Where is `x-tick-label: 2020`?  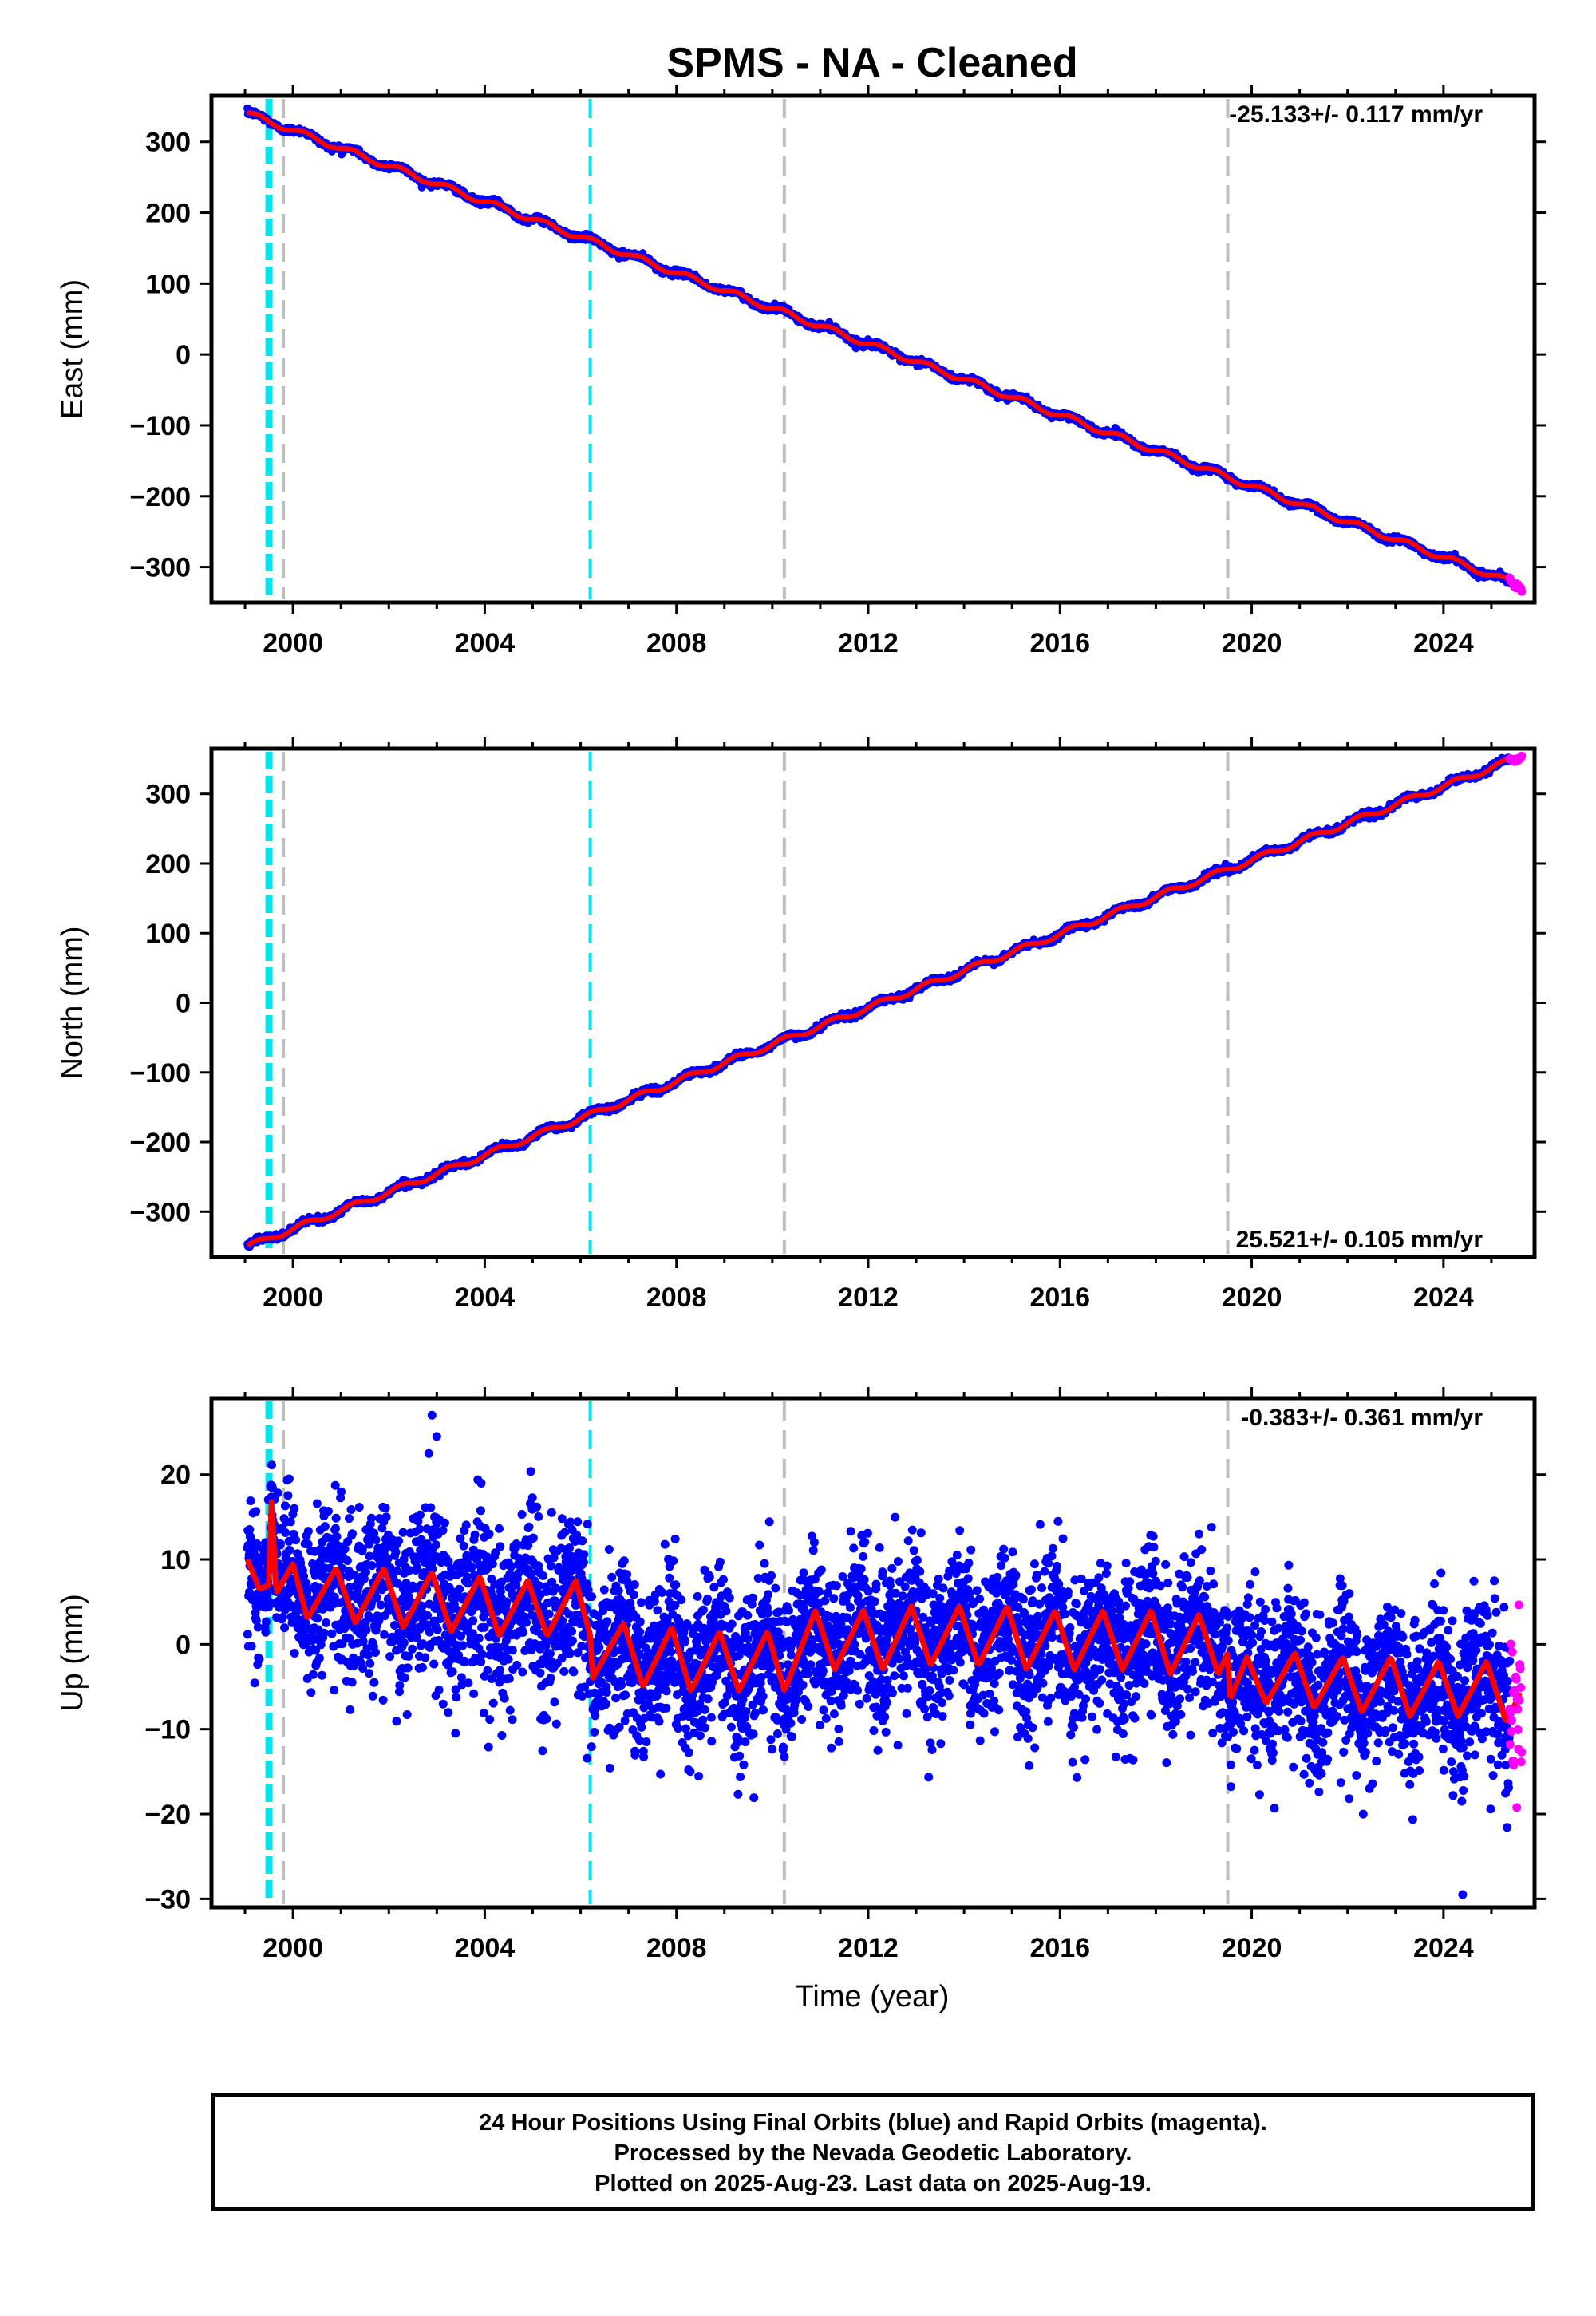
x-tick-label: 2020 is located at coordinates (1252, 643).